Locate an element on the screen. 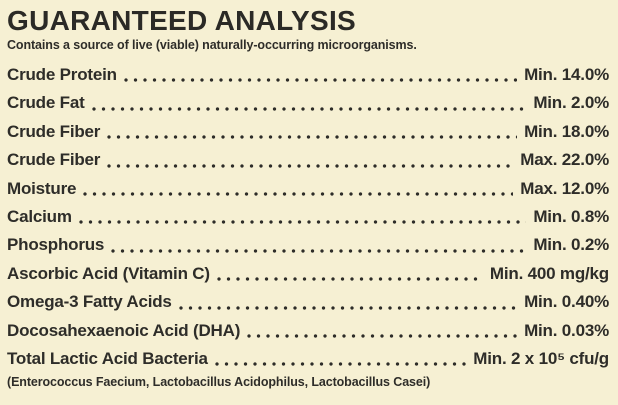  nutrient-value: Min. 0.8% is located at coordinates (571, 216).